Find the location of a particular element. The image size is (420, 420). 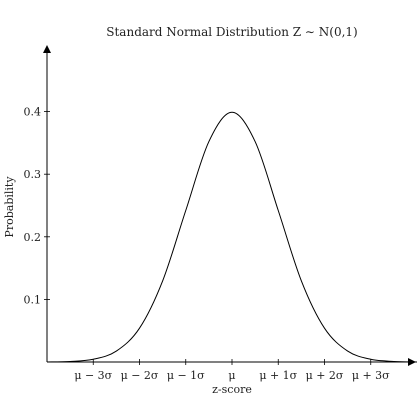

x-tick-label: μ − 1σ is located at coordinates (186, 375).